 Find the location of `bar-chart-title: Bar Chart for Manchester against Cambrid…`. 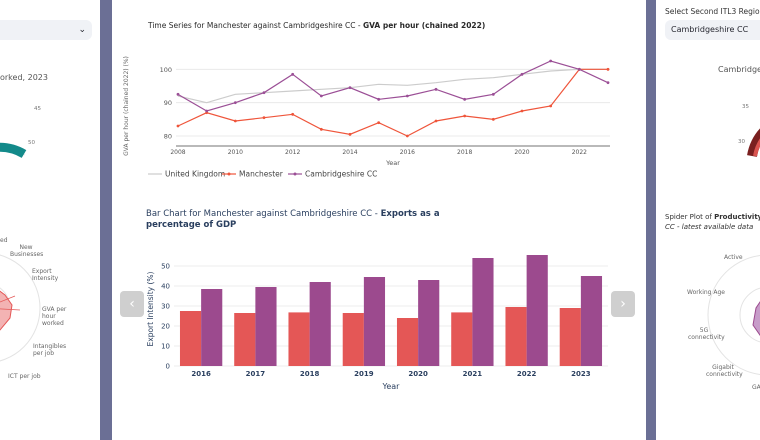

bar-chart-title: Bar Chart for Manchester against Cambrid… is located at coordinates (293, 219).